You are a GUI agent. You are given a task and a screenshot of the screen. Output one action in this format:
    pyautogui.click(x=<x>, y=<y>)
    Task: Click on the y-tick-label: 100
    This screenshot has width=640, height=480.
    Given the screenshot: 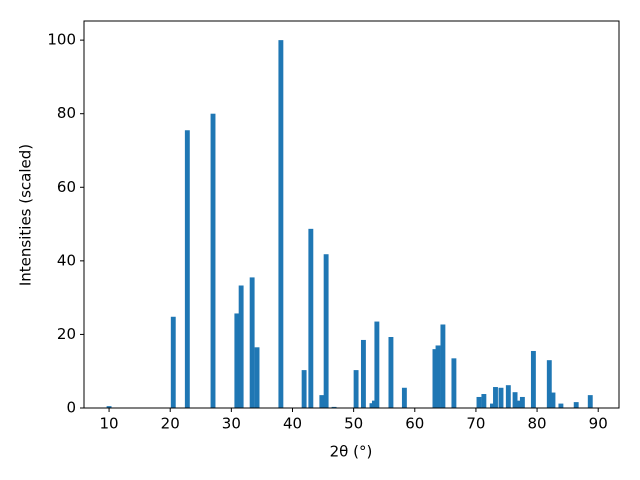 What is the action you would take?
    pyautogui.click(x=61, y=40)
    